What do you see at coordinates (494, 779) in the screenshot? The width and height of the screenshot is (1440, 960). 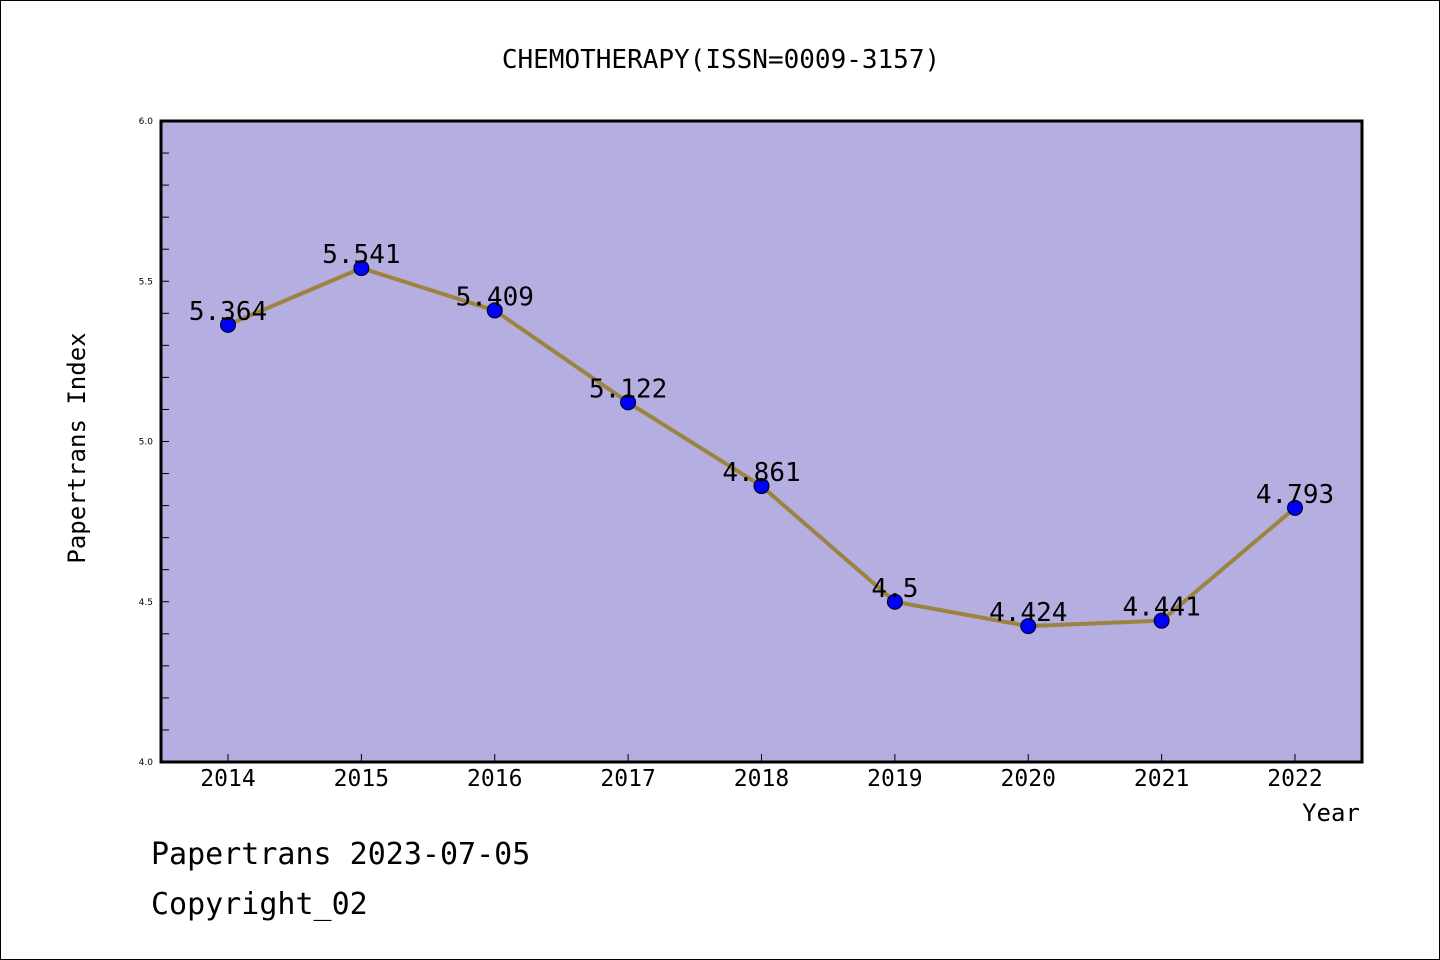 I see `x-tick-label: 2016` at bounding box center [494, 779].